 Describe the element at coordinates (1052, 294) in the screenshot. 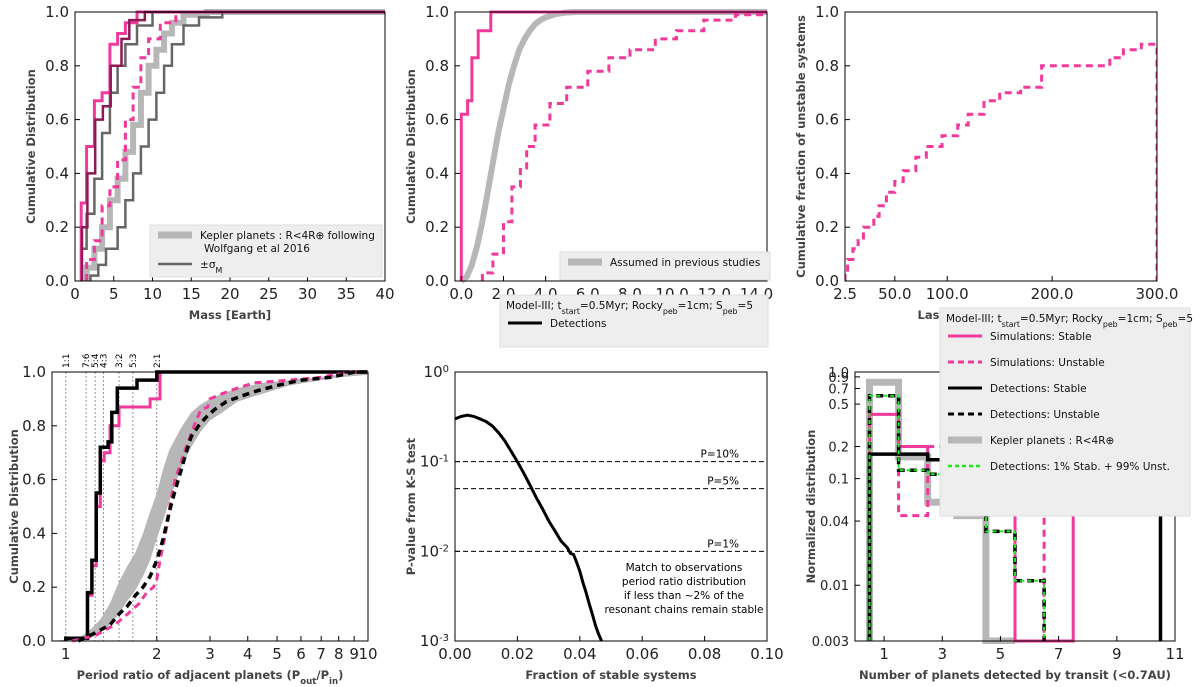

I see `x-tick-label: 200.0` at that location.